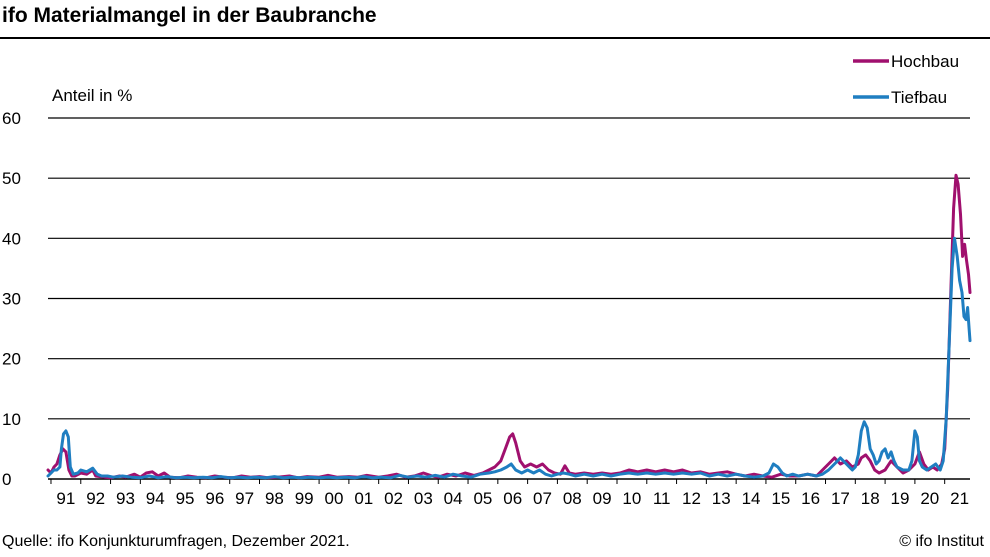 The image size is (990, 557). I want to click on legend-label-hochbau: Hochbau, so click(925, 61).